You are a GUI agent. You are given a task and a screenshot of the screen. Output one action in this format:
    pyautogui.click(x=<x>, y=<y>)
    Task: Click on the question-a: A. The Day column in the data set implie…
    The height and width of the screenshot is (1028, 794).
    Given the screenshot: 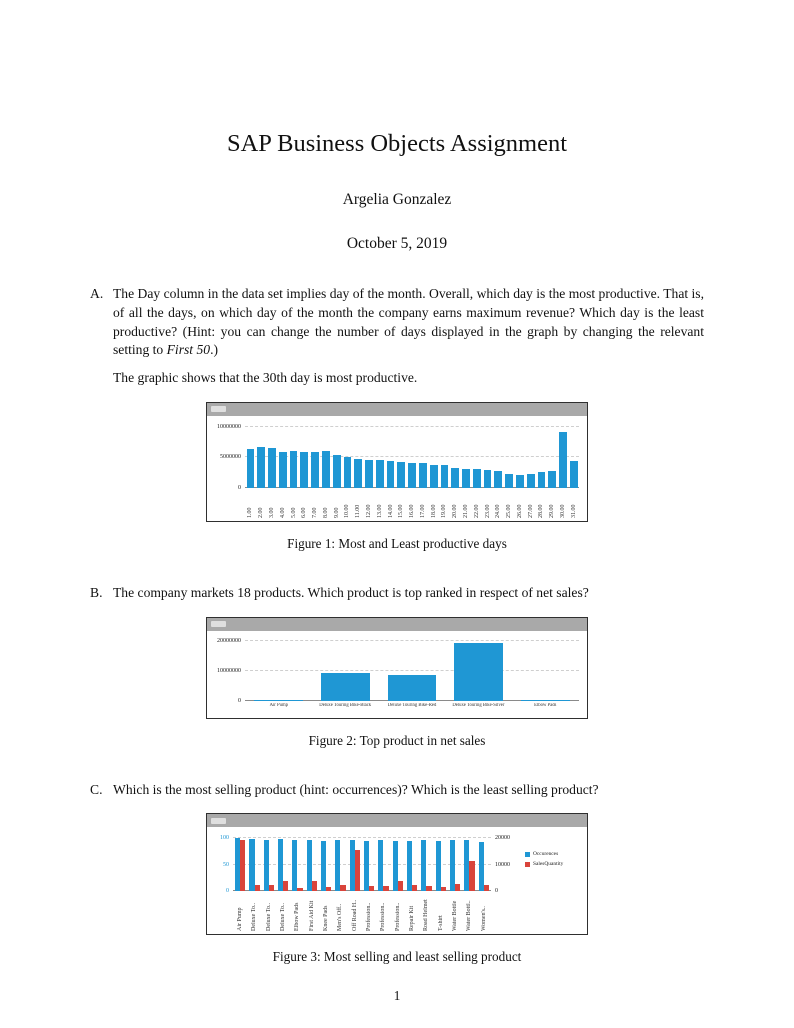 What is the action you would take?
    pyautogui.click(x=397, y=336)
    